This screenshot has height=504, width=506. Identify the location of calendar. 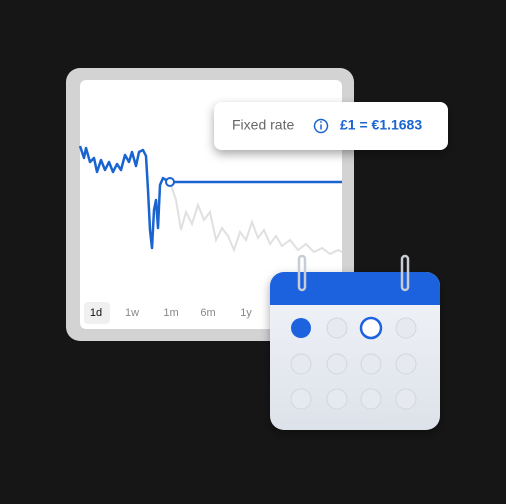
(355, 351).